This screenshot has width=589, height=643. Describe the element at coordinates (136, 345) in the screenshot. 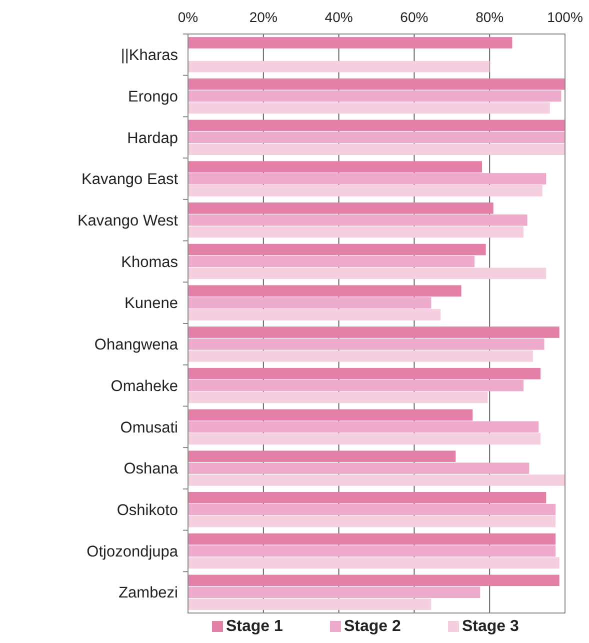

I see `y-tick-label: Ohangwena` at that location.